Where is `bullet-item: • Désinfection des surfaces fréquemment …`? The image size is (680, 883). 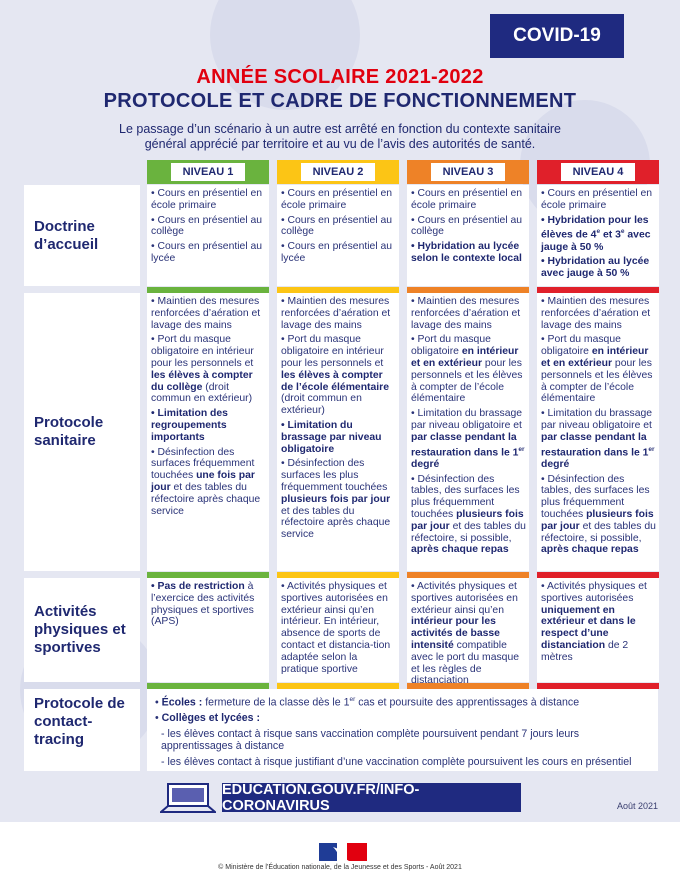
bullet-item: • Désinfection des surfaces fréquemment … is located at coordinates (208, 482).